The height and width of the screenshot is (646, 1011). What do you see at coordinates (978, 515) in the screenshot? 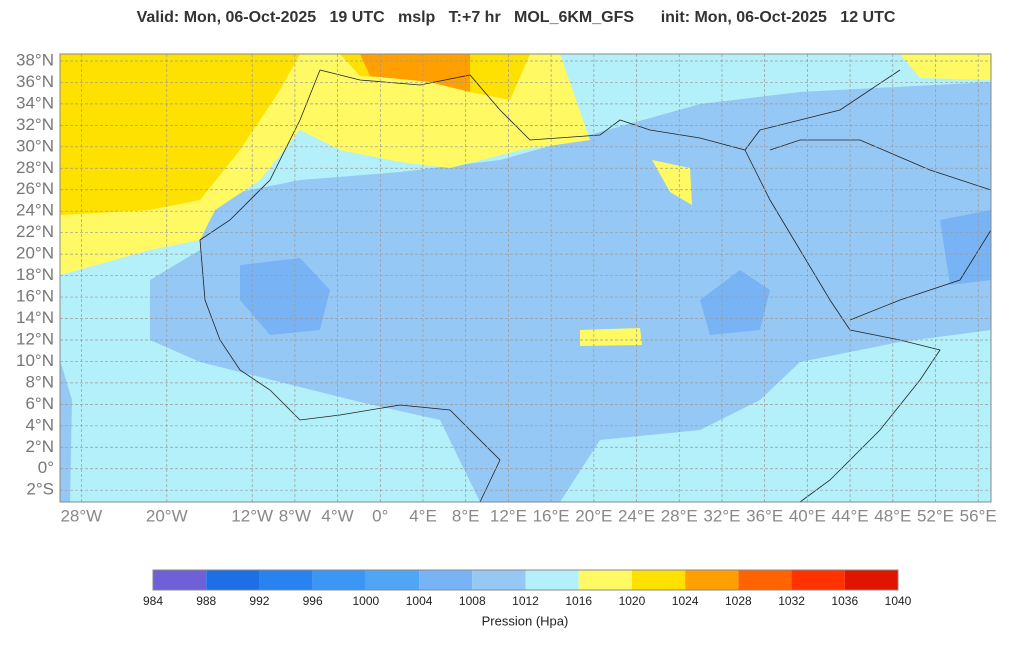
I see `lon-label: 56°E` at bounding box center [978, 515].